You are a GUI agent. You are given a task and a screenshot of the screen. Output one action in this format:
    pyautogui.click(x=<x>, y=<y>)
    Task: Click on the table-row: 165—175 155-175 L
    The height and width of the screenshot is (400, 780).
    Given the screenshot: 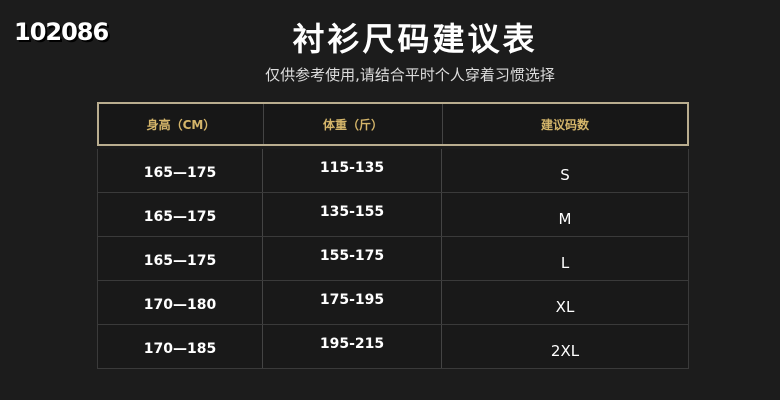 What is the action you would take?
    pyautogui.click(x=393, y=259)
    